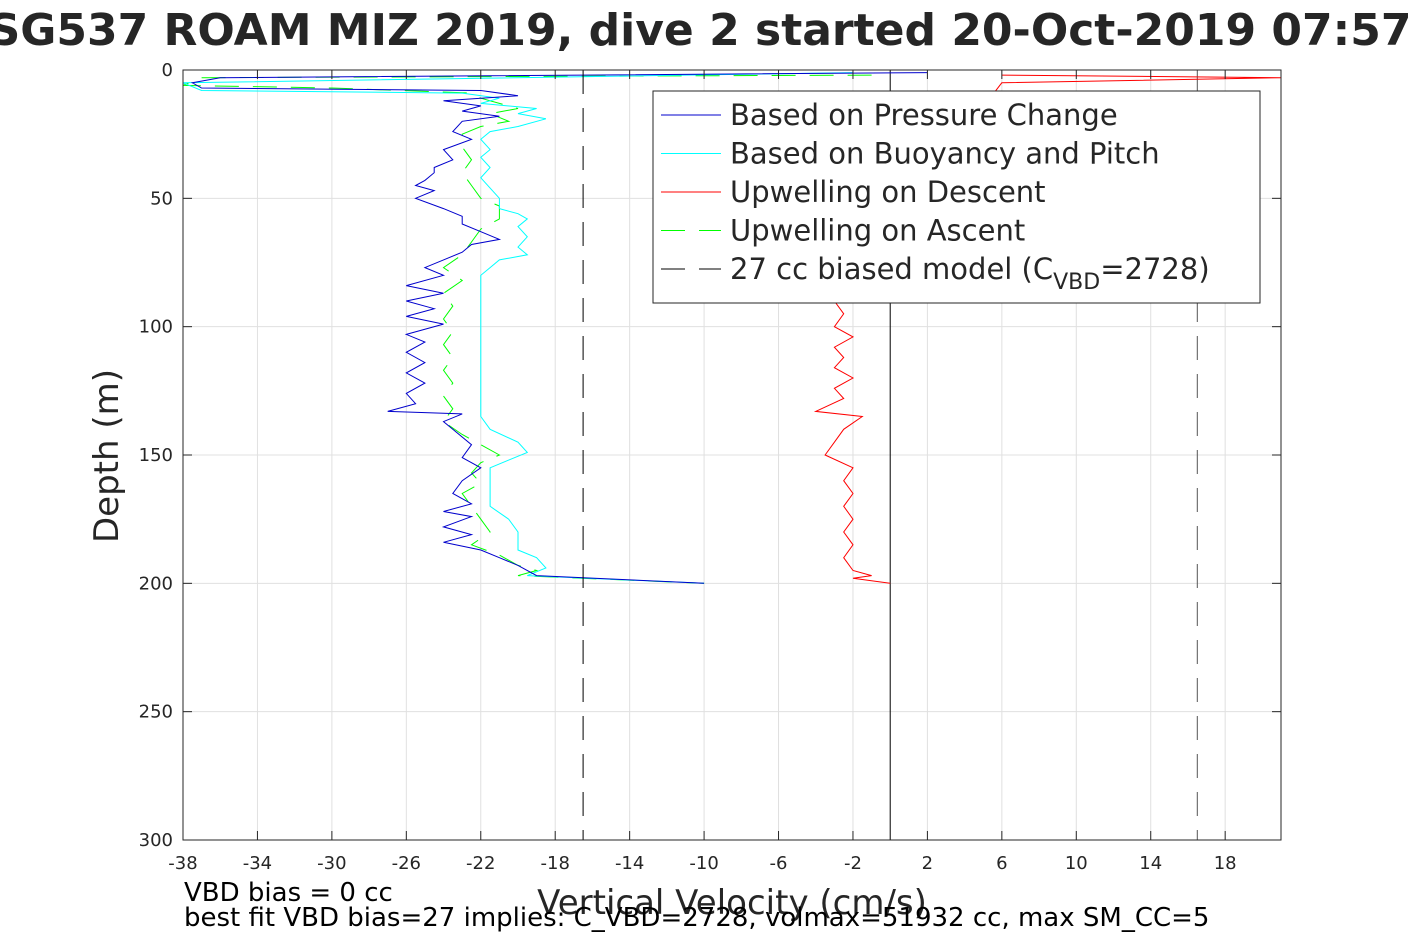  I want to click on x-tick-label: -30, so click(331, 863).